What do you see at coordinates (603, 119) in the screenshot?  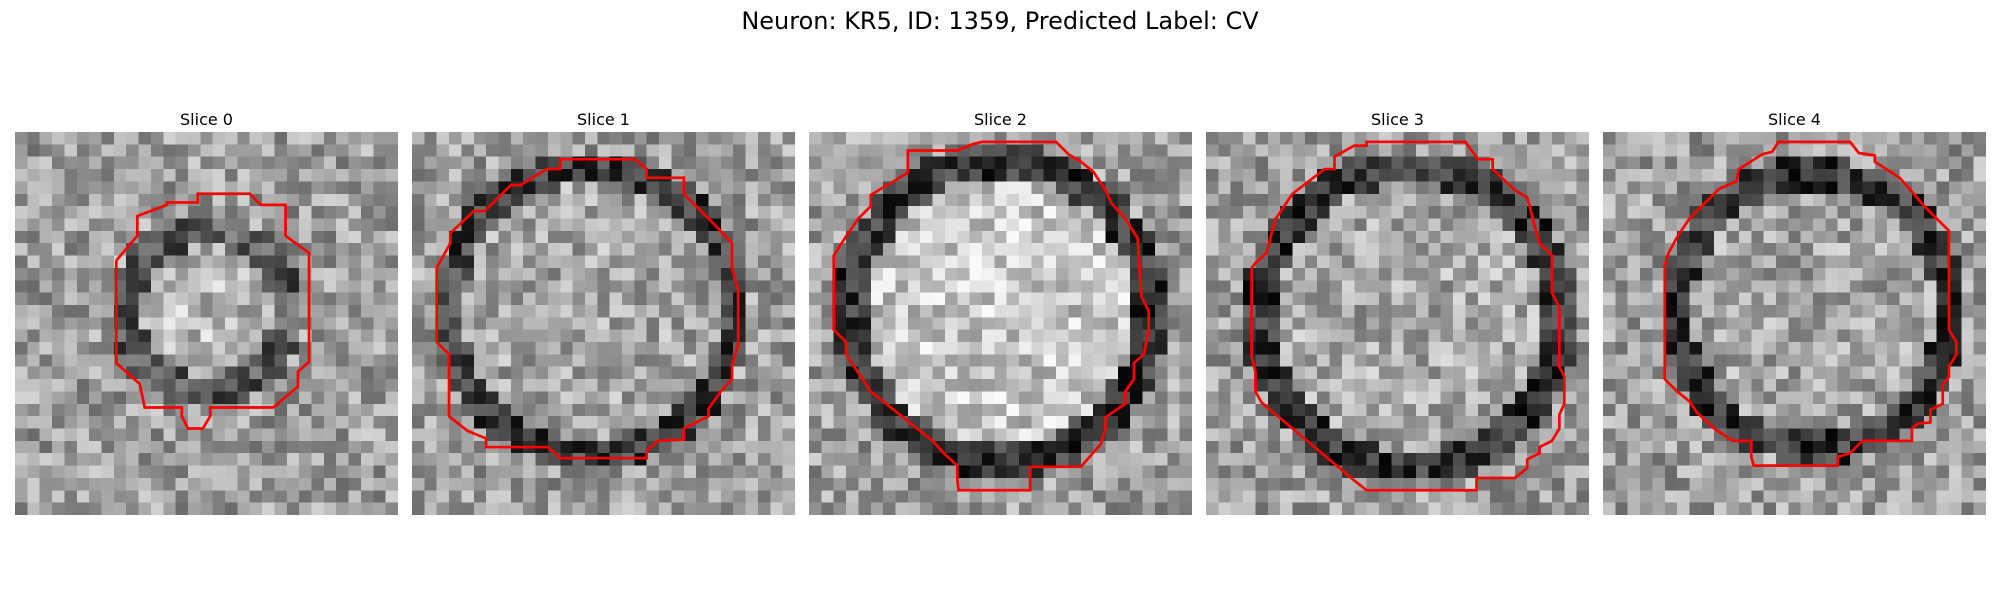 I see `slice-title: Slice 1` at bounding box center [603, 119].